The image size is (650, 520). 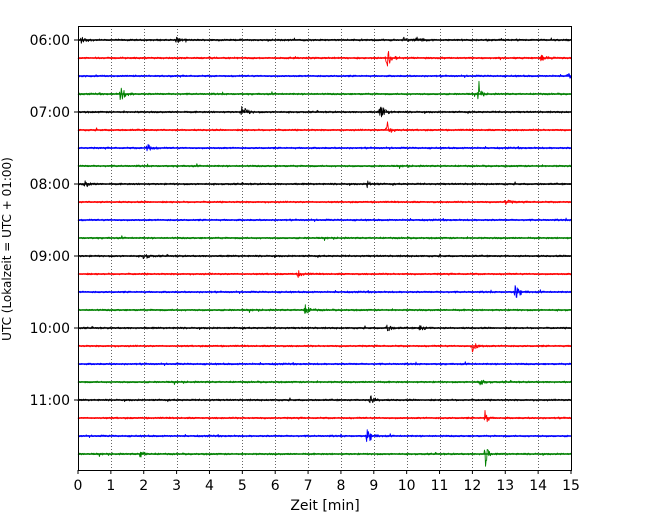 What do you see at coordinates (50, 185) in the screenshot?
I see `y-tick-label: 08:00` at bounding box center [50, 185].